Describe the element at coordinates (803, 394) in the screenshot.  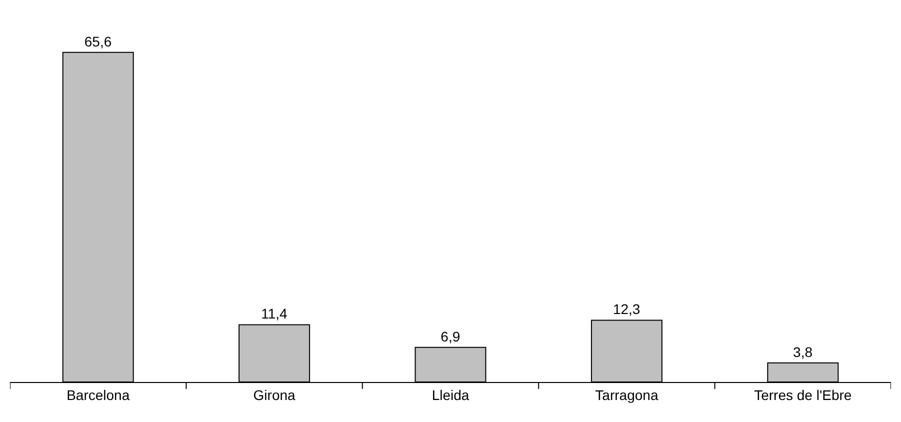
I see `x-tick-label: Terres de l'Ebre` at that location.